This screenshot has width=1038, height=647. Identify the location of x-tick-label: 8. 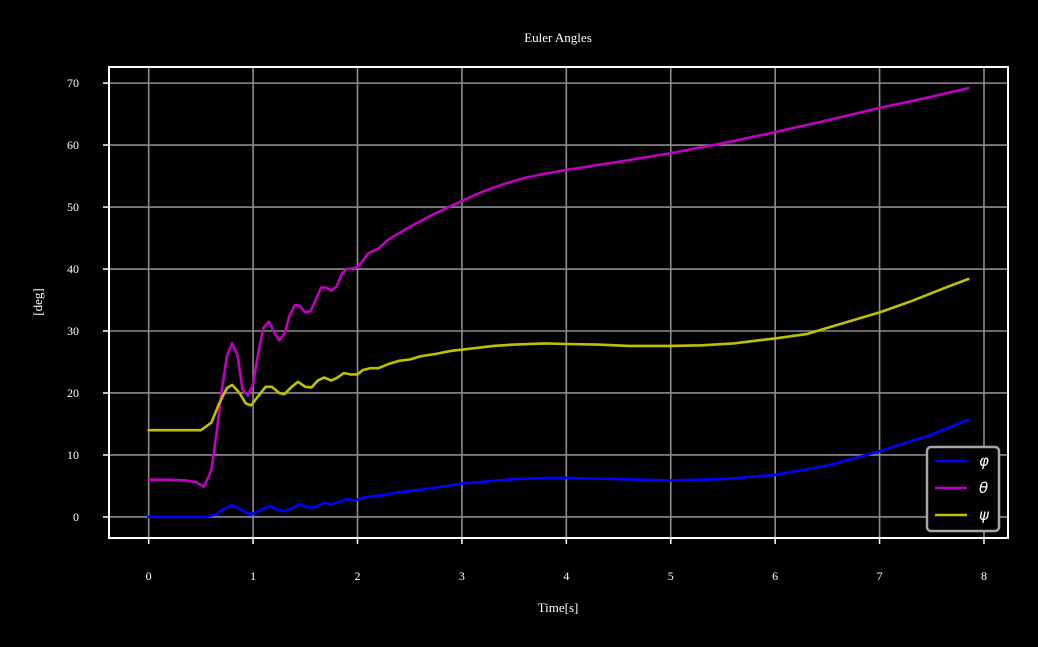
(984, 576).